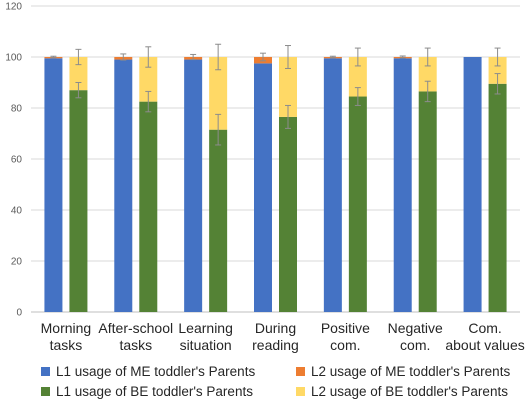 The width and height of the screenshot is (531, 405). I want to click on y-tick-label: 40, so click(17, 211).